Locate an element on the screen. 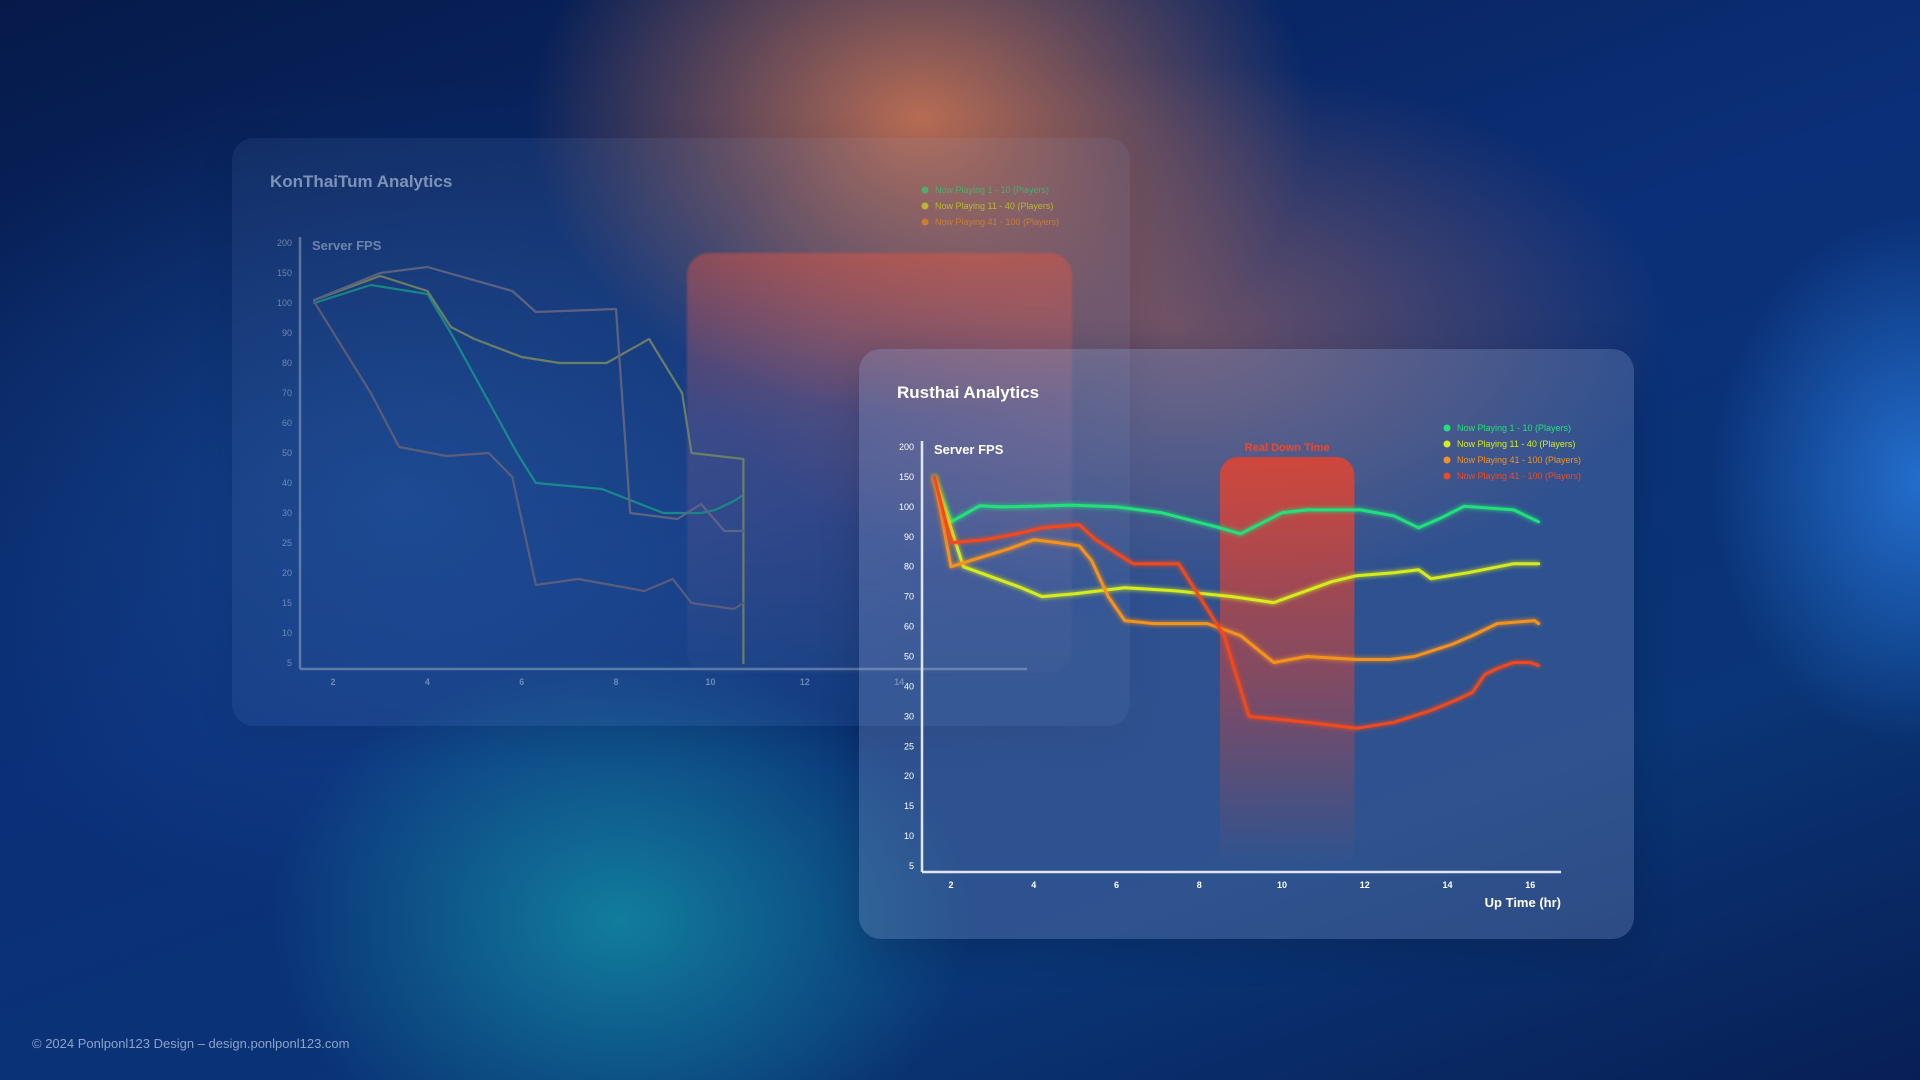 The width and height of the screenshot is (1920, 1080). down-time-label: Real Down Time is located at coordinates (1287, 448).